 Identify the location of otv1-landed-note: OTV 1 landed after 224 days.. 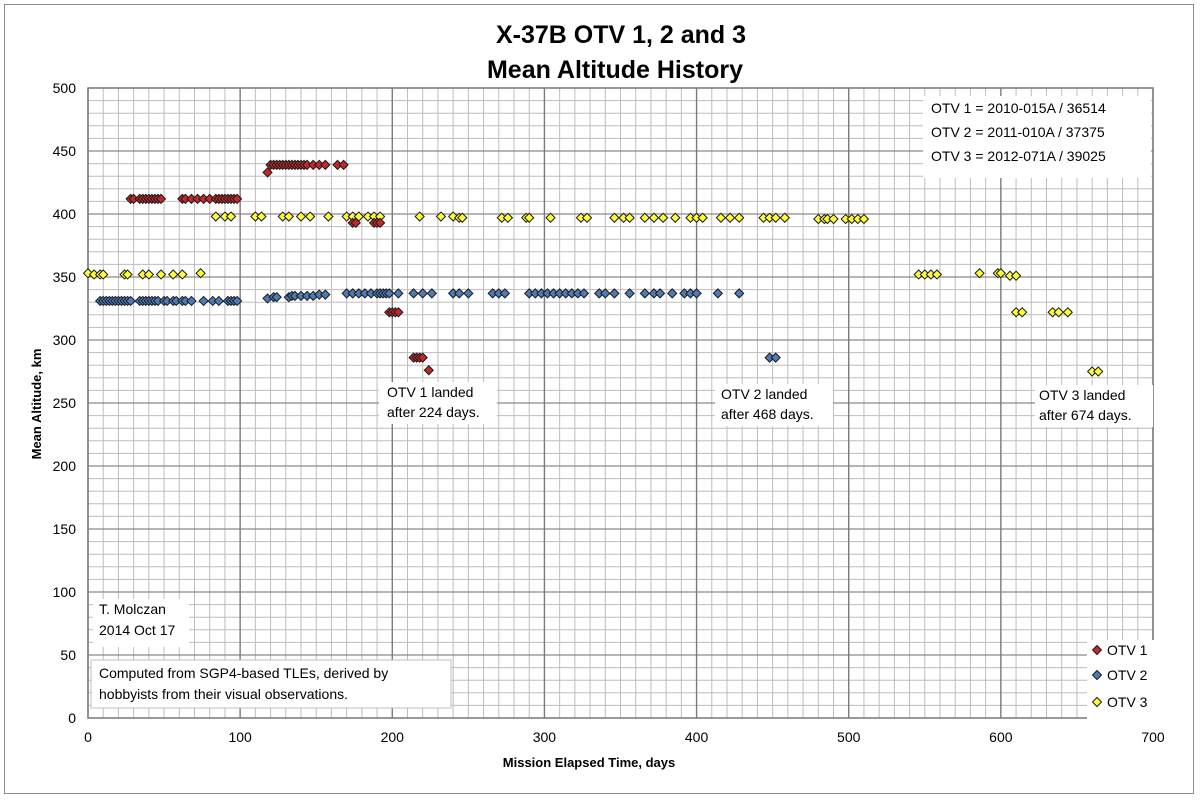
(438, 403).